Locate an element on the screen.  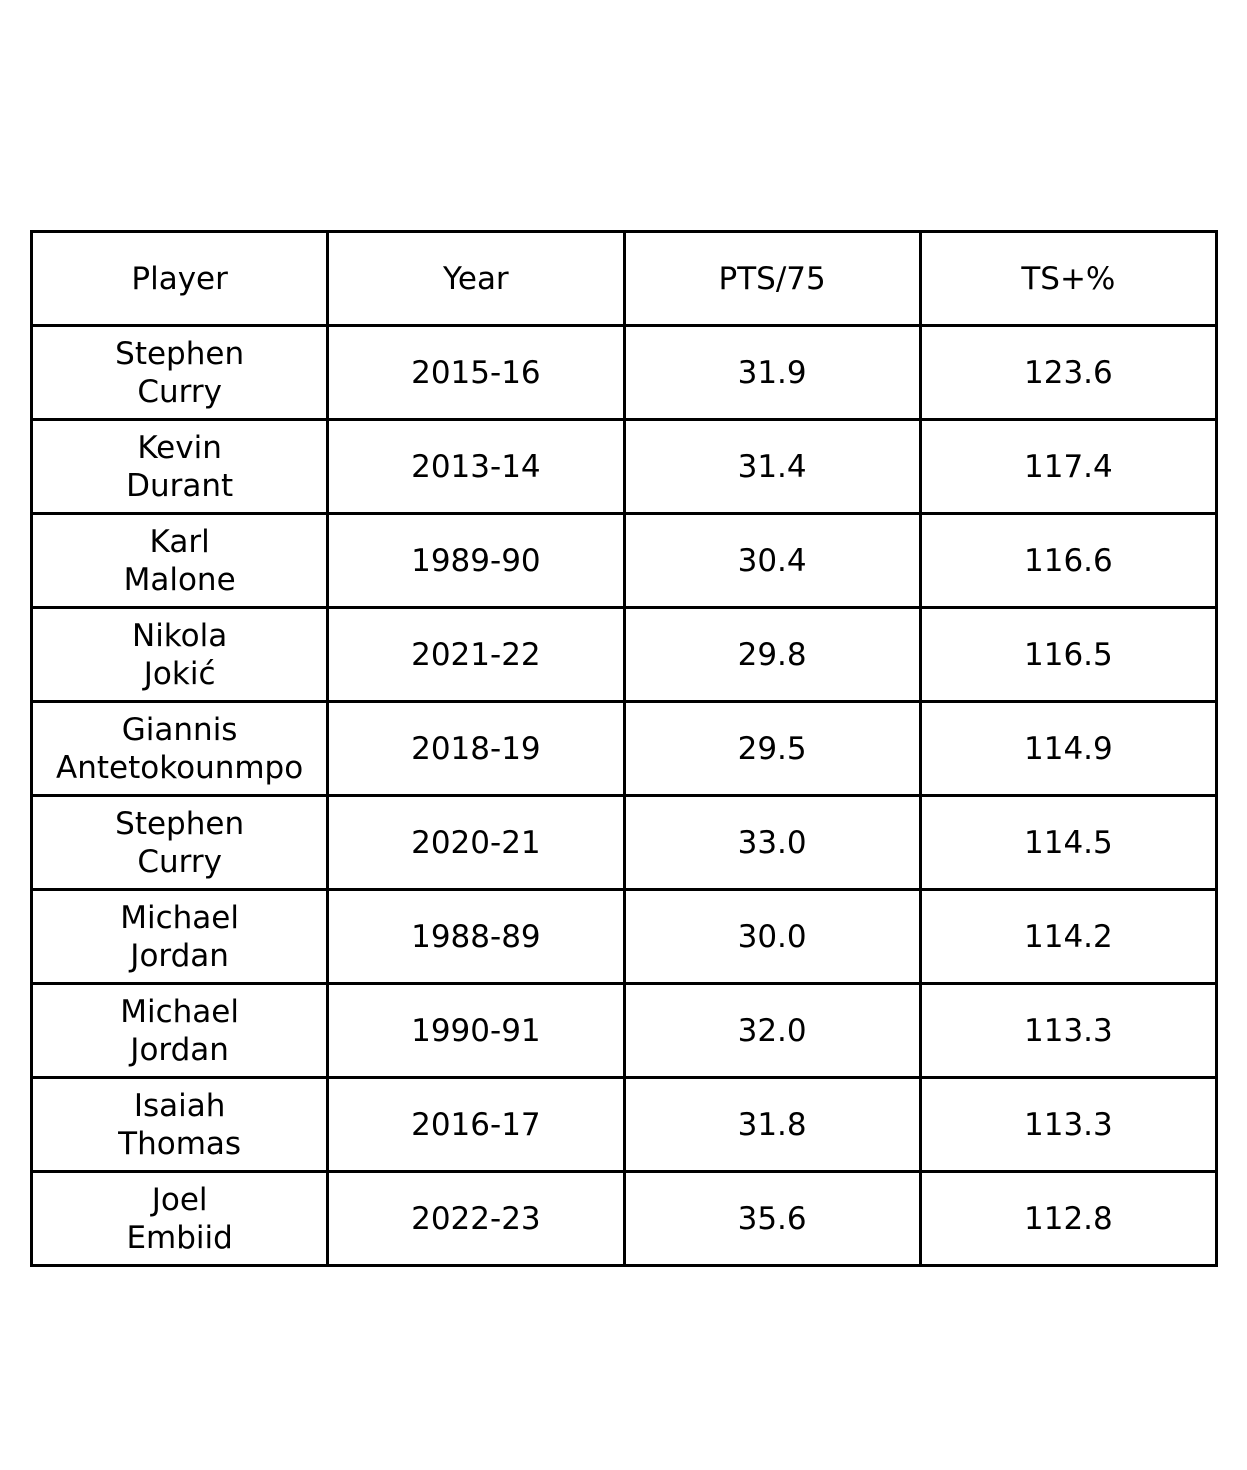
table-row: Michael Jordan 1988-89 30.0 114.2 is located at coordinates (624, 936).